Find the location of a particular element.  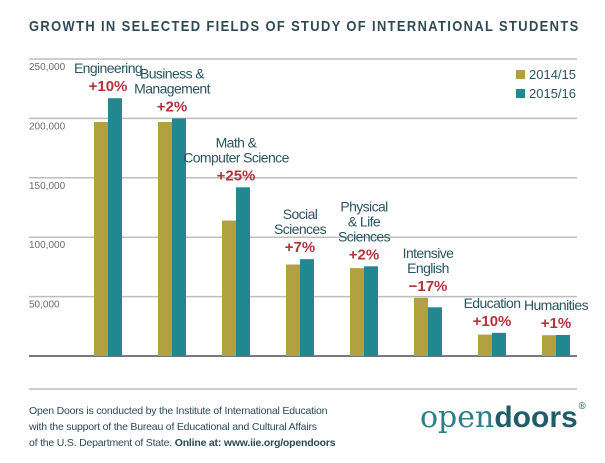

legend-label: 2014/15 is located at coordinates (552, 74).